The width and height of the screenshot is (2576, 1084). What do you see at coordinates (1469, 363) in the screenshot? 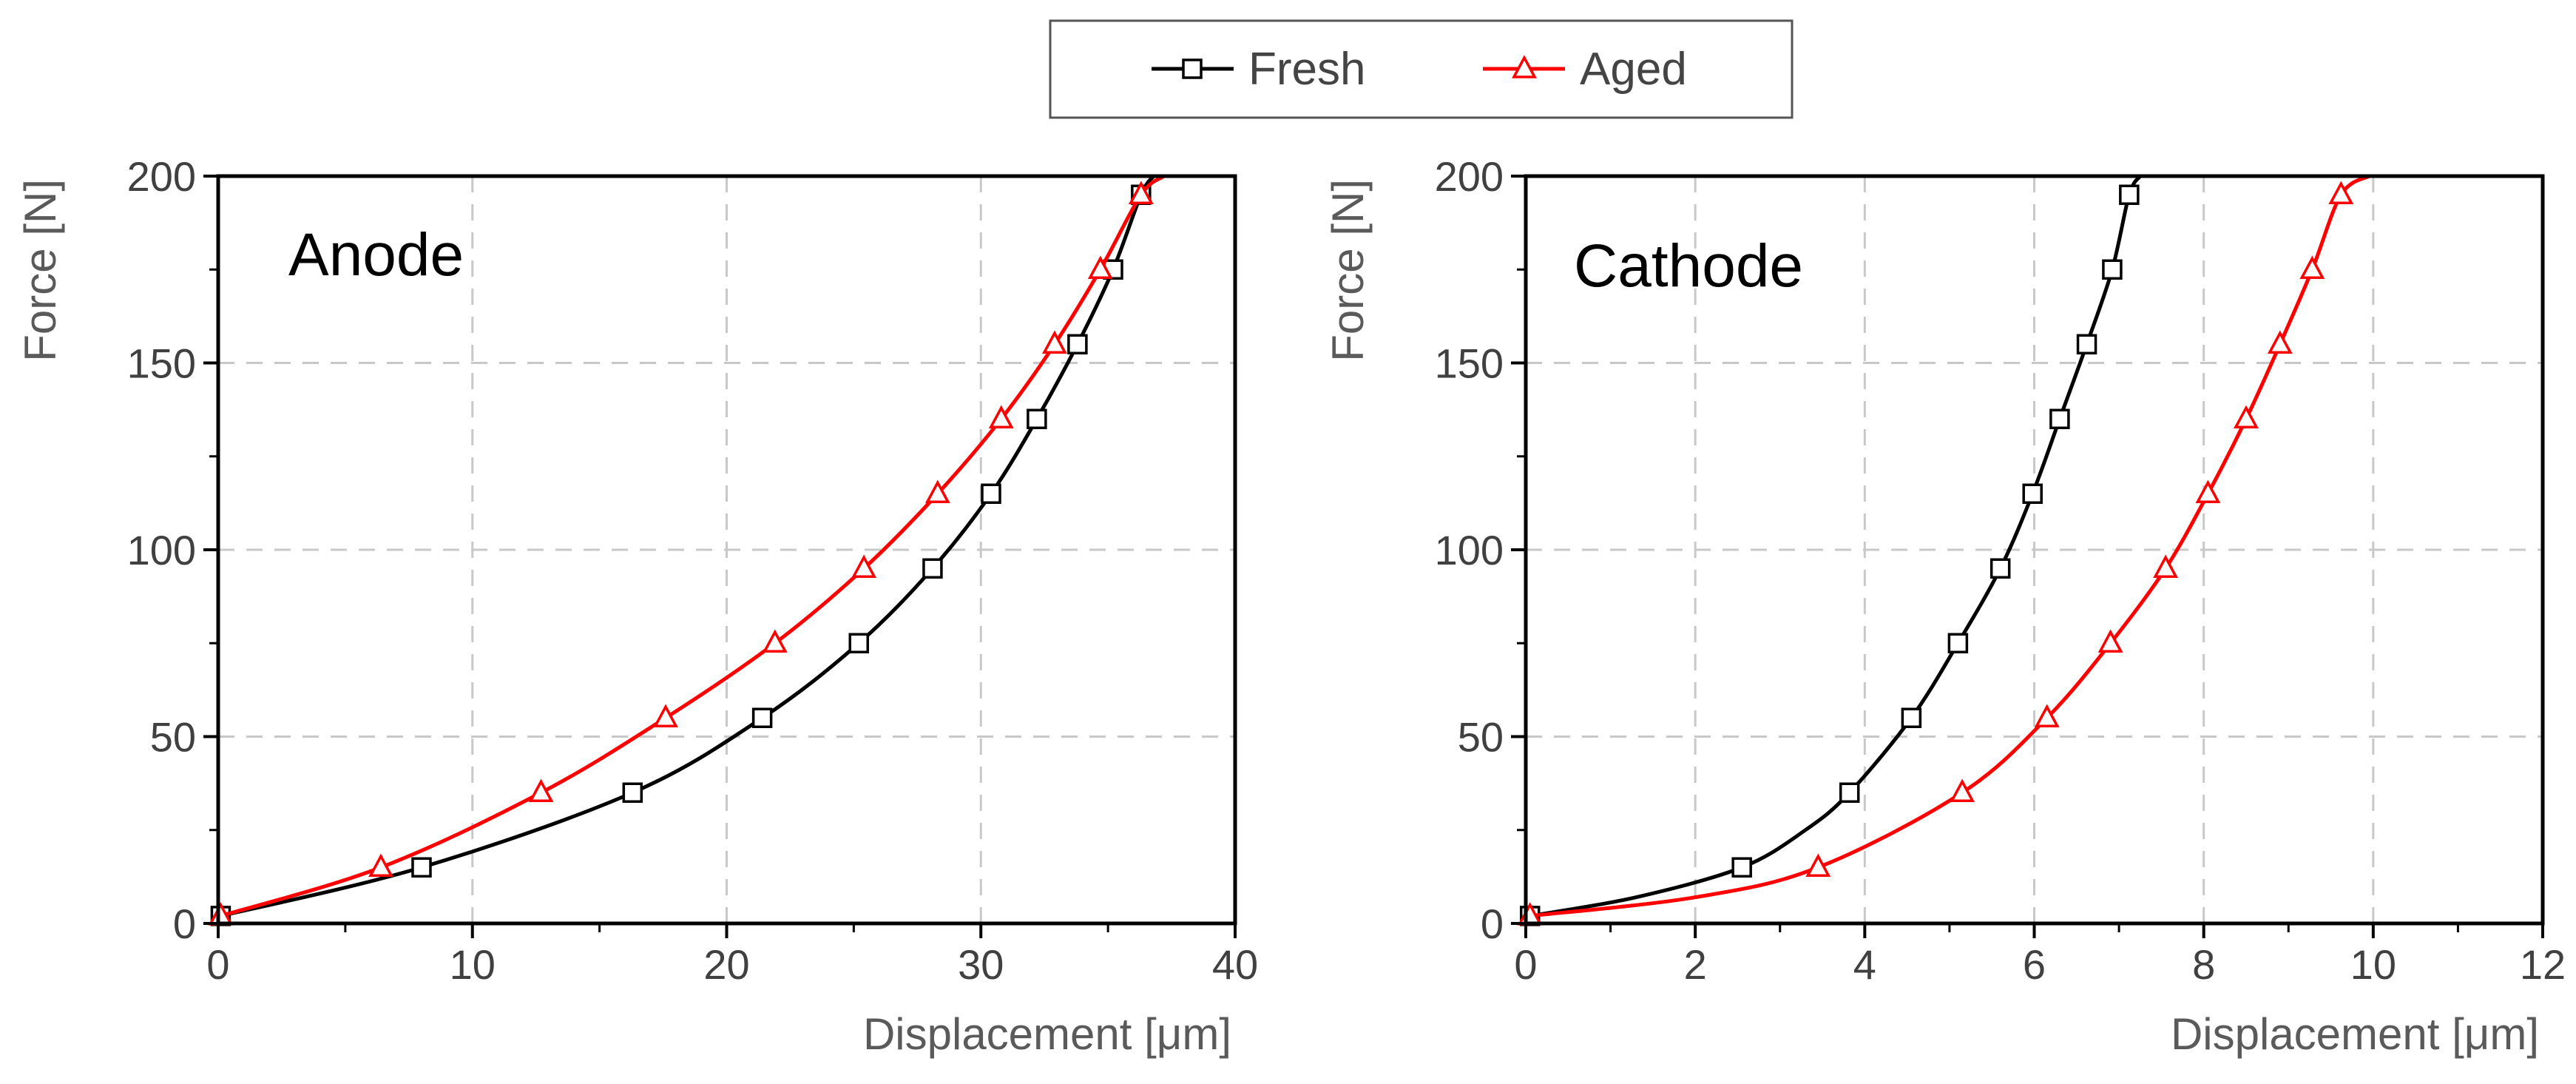
I see `cathode-y-tick-label: 150` at bounding box center [1469, 363].